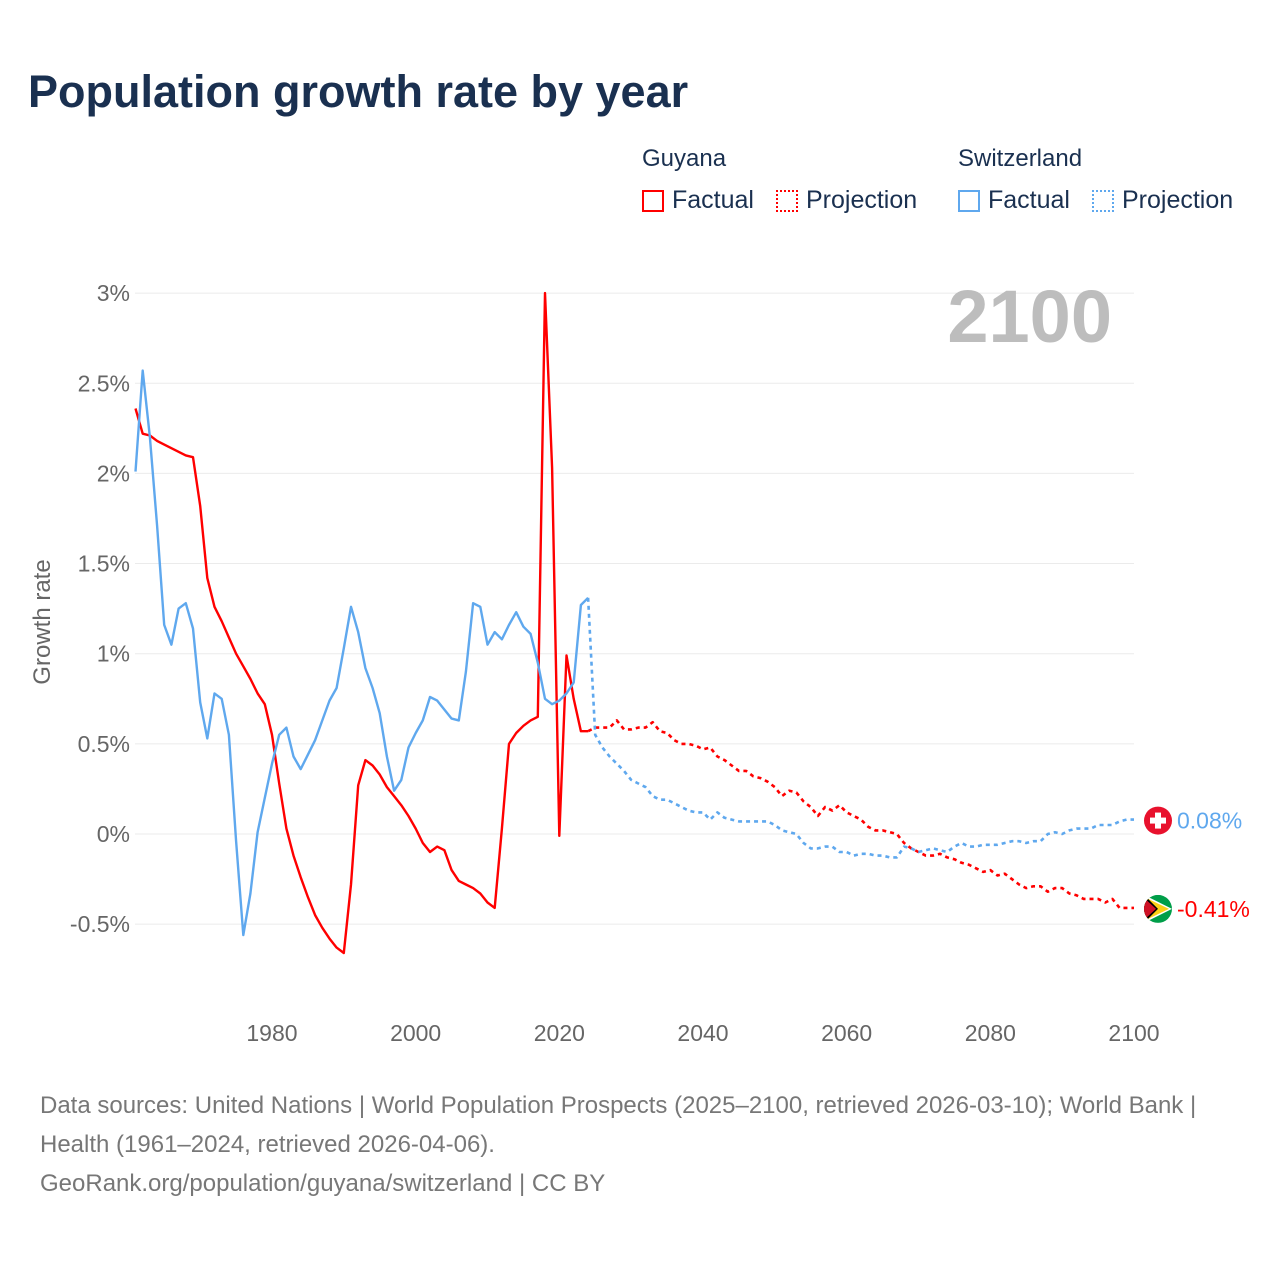  I want to click on y-tick-label: 2.5%, so click(104, 383).